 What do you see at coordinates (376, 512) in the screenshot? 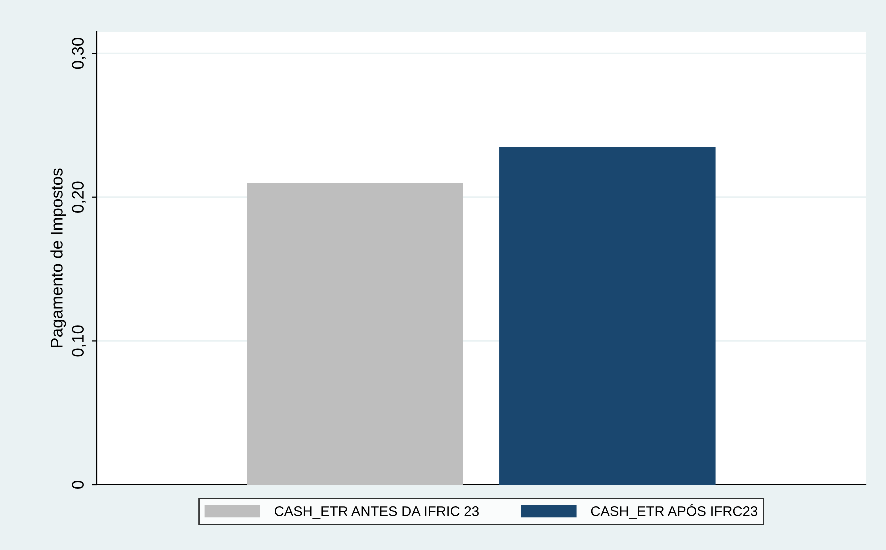
I see `legend-label: CASH_ETR ANTES DA IFRIC 23` at bounding box center [376, 512].